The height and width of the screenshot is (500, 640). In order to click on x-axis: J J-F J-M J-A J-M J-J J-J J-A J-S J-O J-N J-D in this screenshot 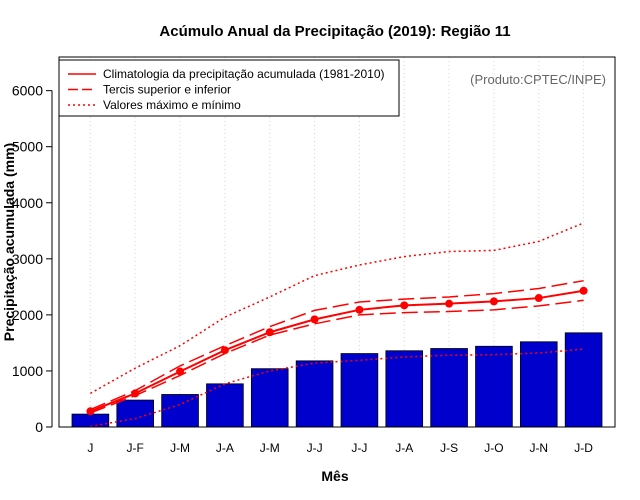, I will do `click(340, 448)`.